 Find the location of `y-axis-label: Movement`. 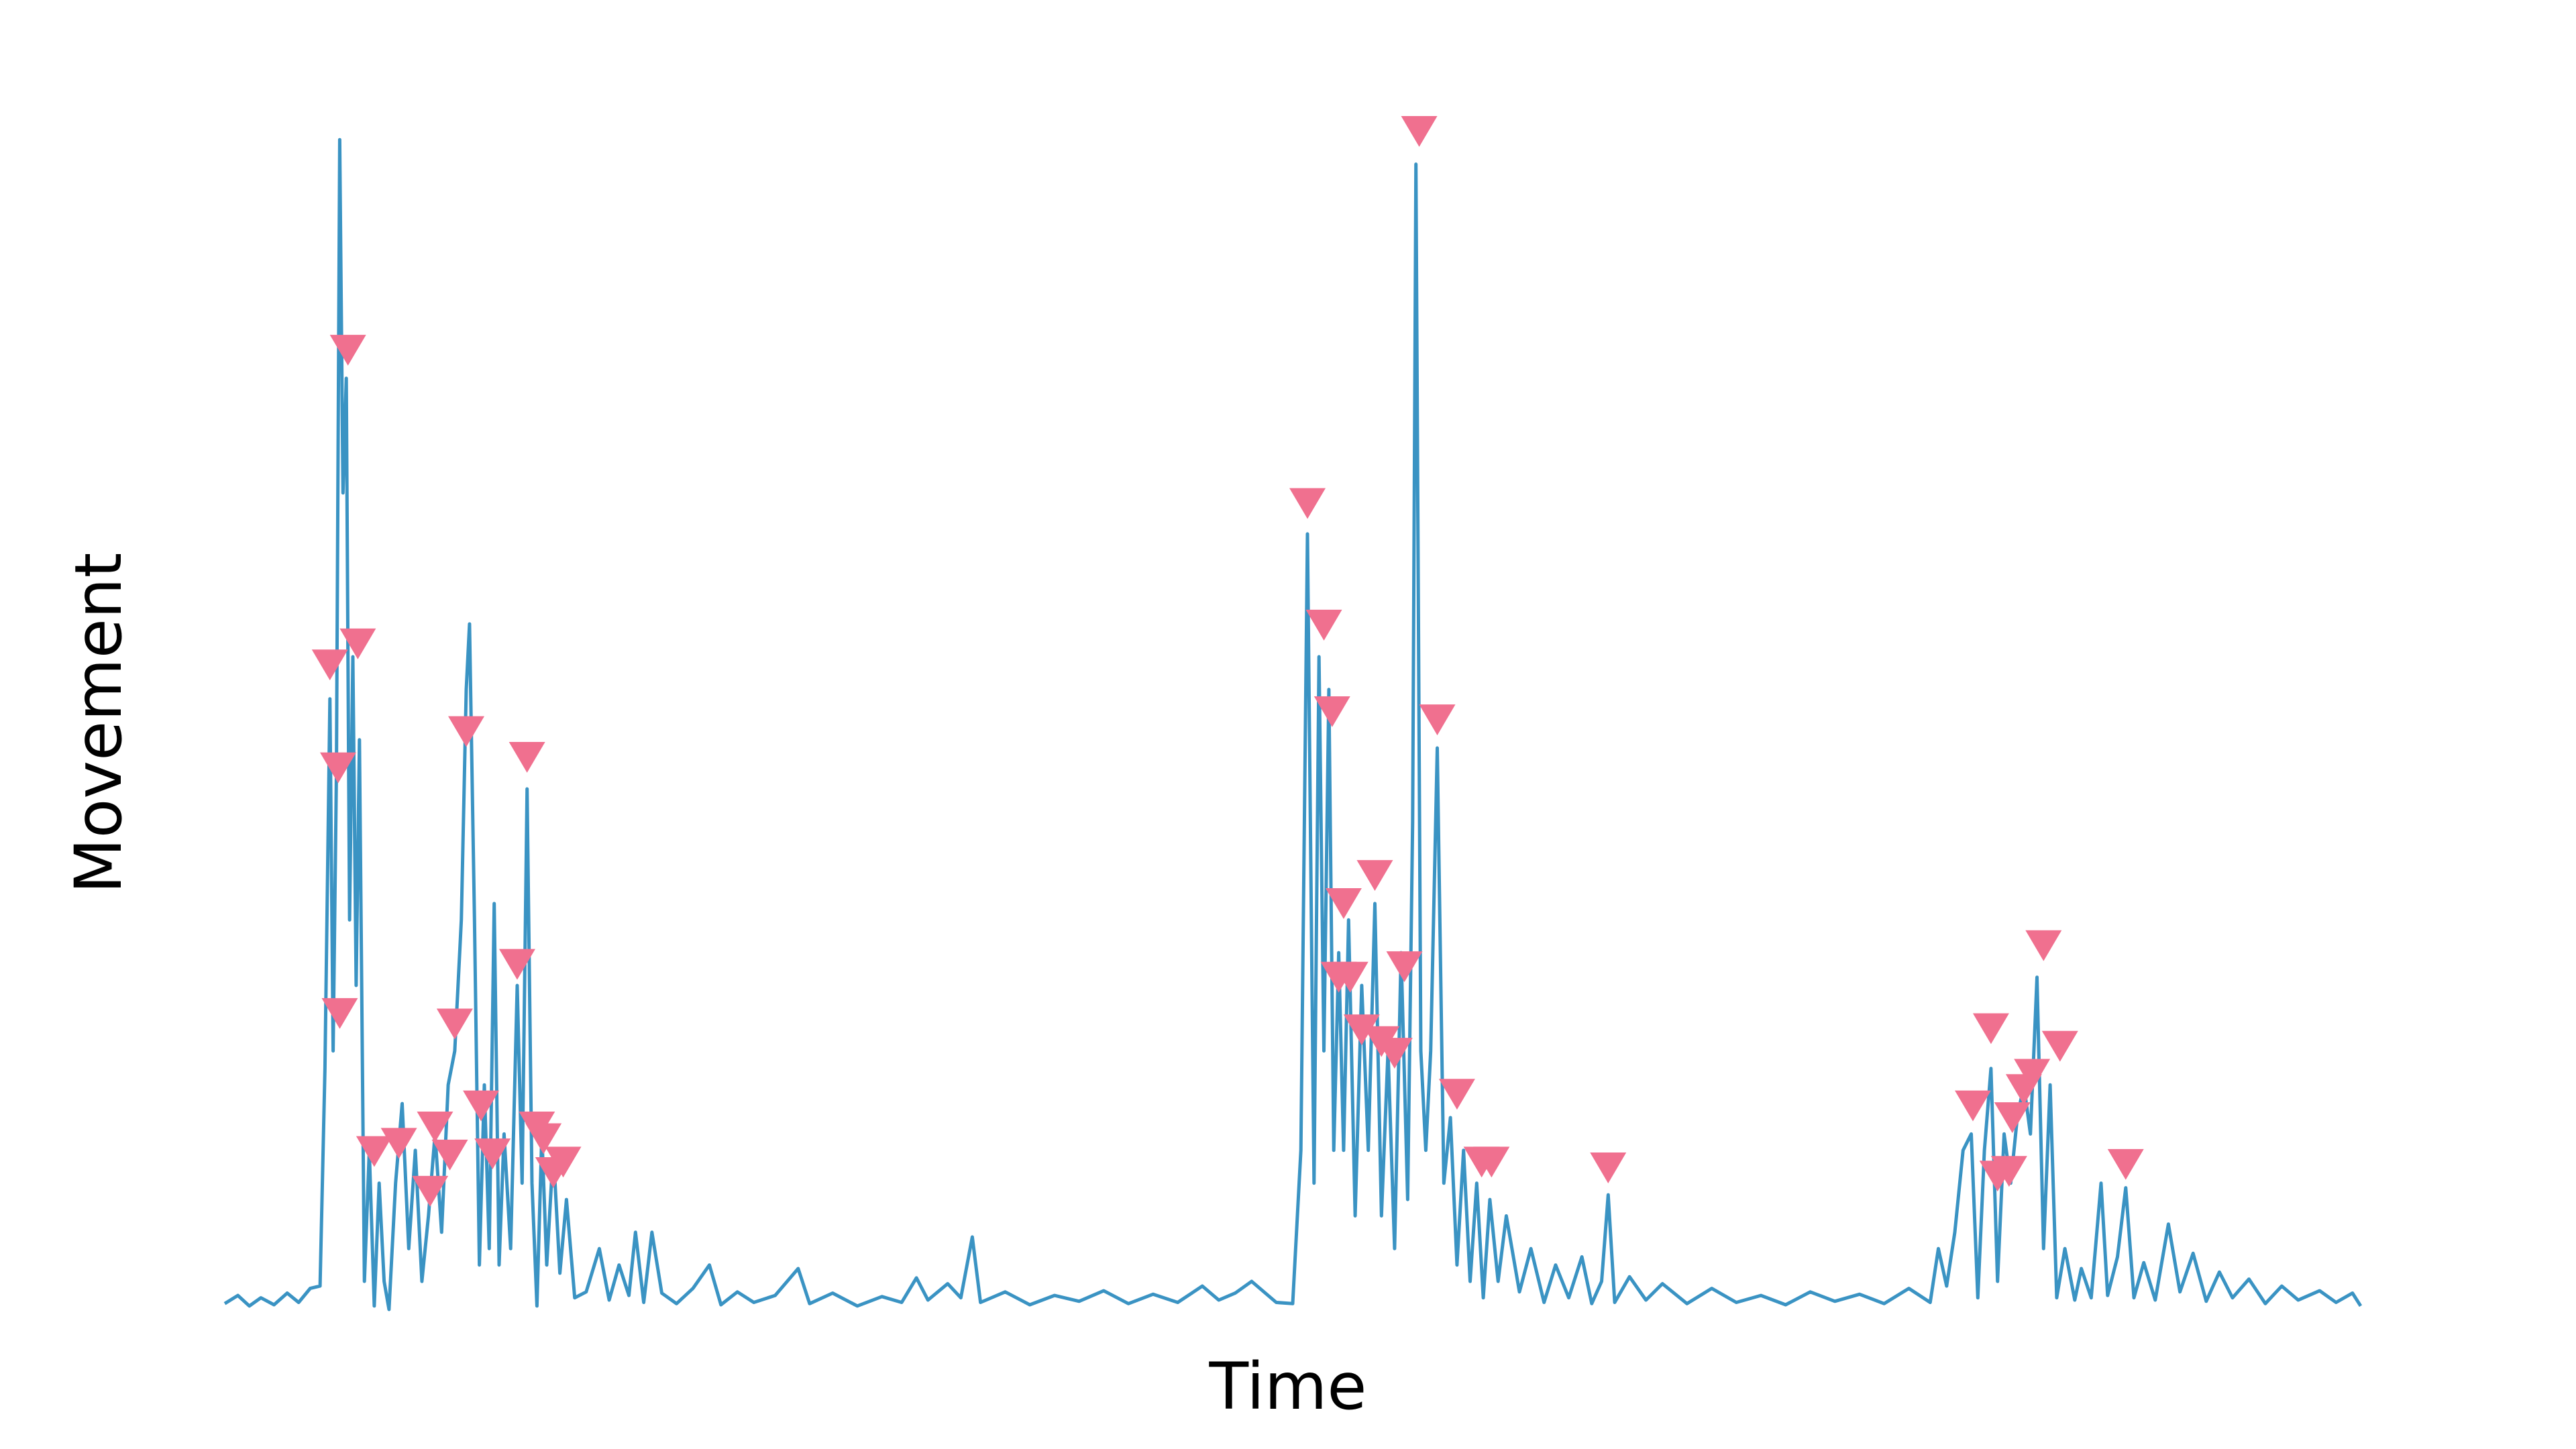

y-axis-label: Movement is located at coordinates (98, 723).